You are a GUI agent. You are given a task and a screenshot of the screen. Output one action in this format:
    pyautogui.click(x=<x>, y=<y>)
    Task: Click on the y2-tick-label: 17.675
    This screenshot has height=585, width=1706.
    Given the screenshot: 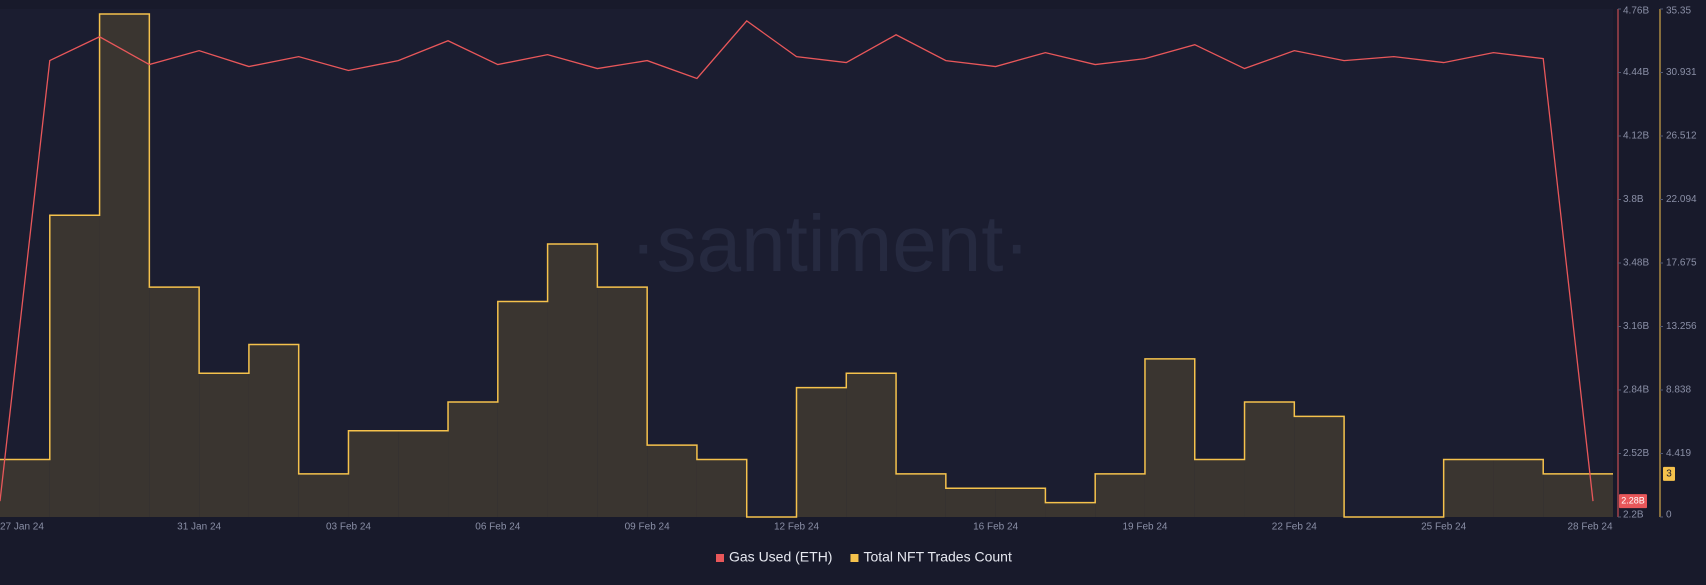 What is the action you would take?
    pyautogui.click(x=1681, y=263)
    